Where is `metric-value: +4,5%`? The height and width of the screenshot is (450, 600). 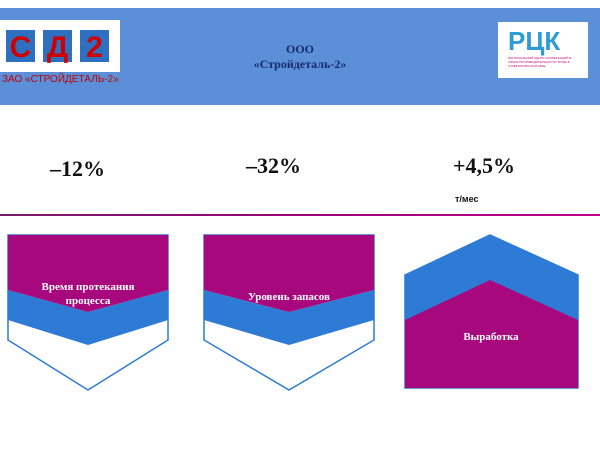
metric-value: +4,5% is located at coordinates (484, 165).